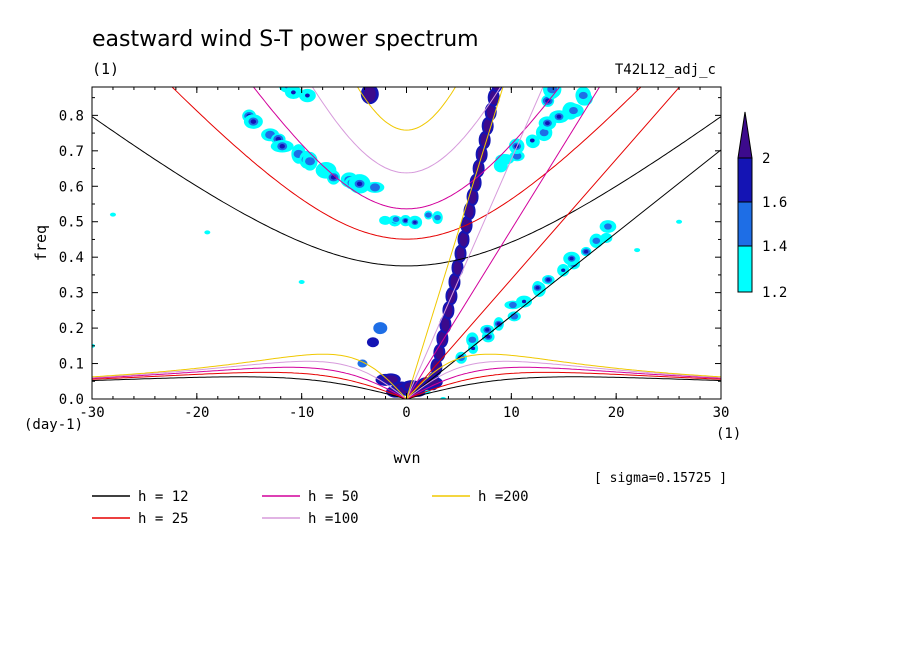 The height and width of the screenshot is (654, 904). I want to click on x-tick-label: -10, so click(301, 413).